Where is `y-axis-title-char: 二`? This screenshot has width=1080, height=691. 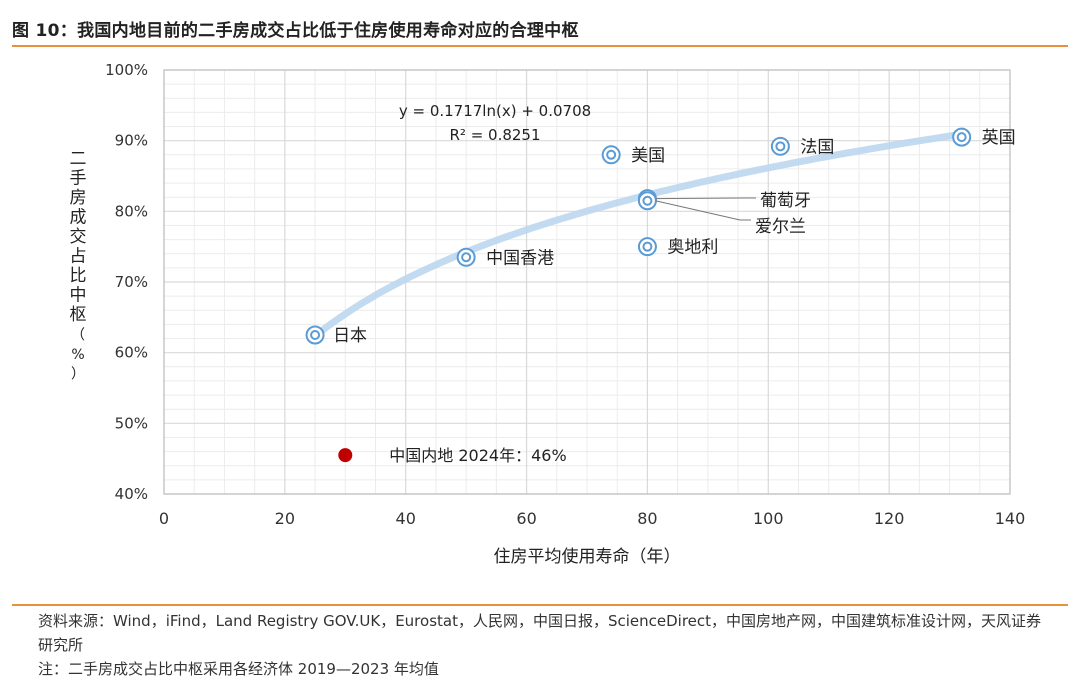 y-axis-title-char: 二 is located at coordinates (78, 159).